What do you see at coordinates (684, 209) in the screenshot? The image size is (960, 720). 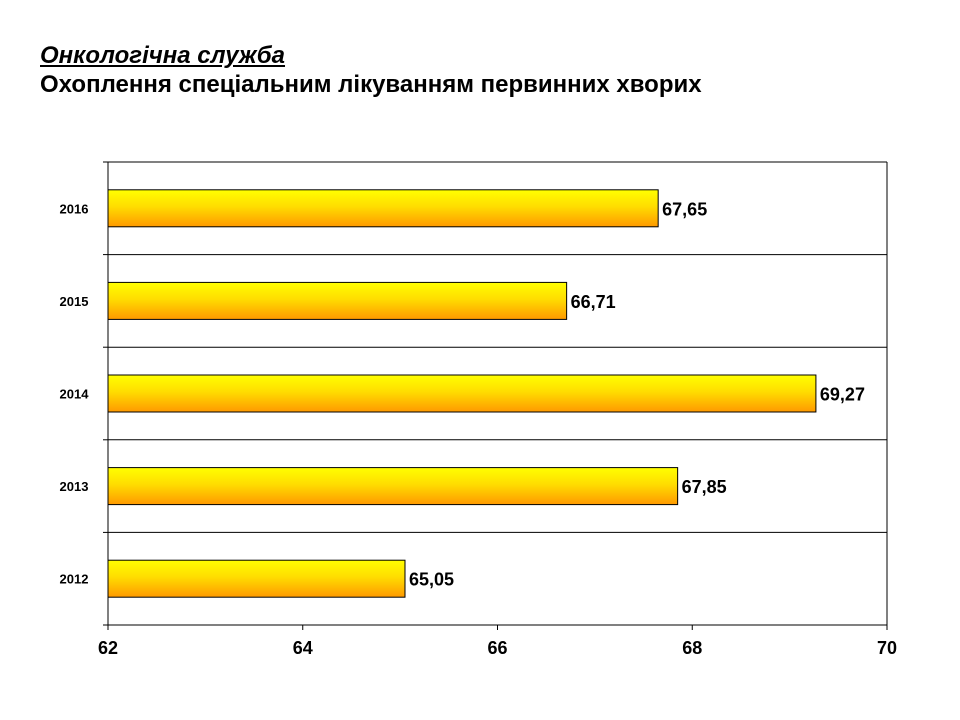 I see `data-label: 67,65` at bounding box center [684, 209].